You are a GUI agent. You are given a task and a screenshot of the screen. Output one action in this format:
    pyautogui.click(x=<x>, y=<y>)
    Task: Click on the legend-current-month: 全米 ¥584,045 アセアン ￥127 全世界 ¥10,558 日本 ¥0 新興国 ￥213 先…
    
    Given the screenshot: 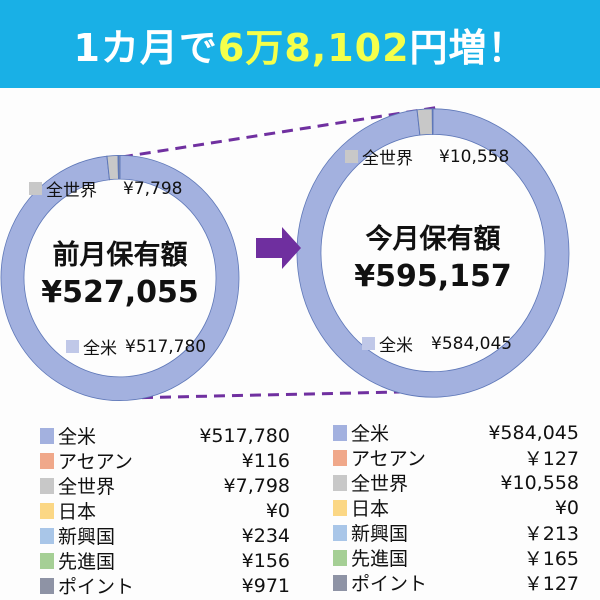 What is the action you would take?
    pyautogui.click(x=456, y=507)
    